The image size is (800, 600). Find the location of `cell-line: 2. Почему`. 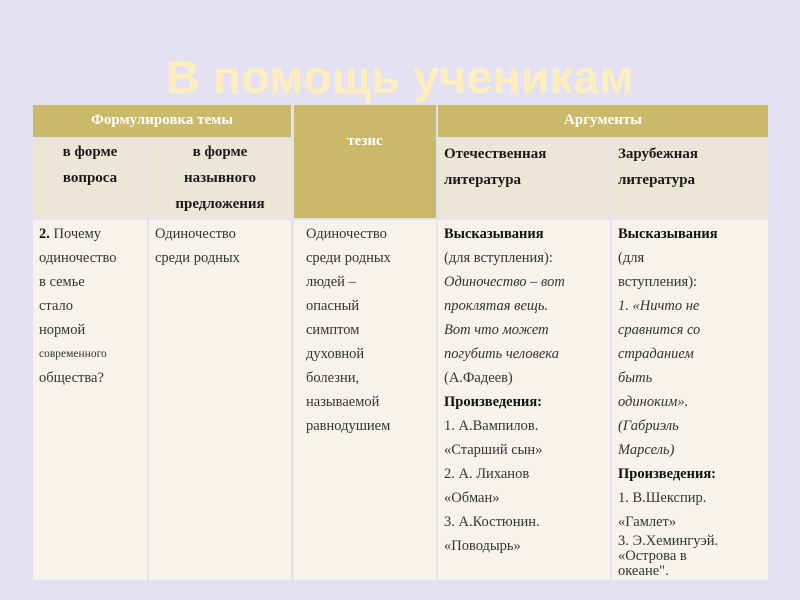

cell-line: 2. Почему is located at coordinates (90, 234).